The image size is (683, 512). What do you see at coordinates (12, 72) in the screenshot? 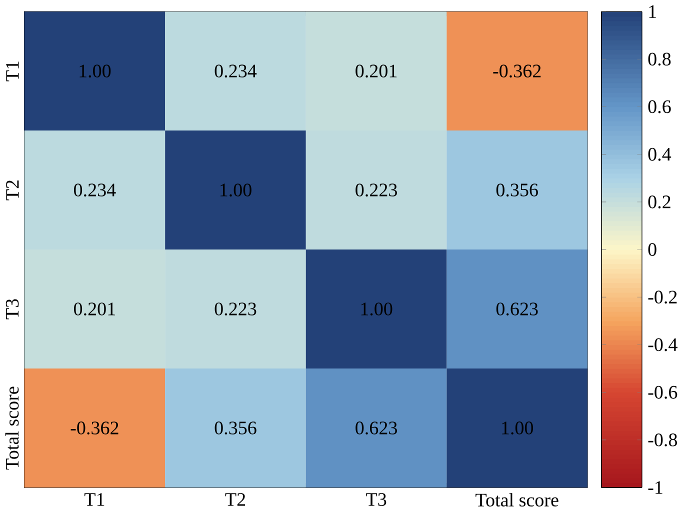
I see `y-tick-label: T1` at bounding box center [12, 72].